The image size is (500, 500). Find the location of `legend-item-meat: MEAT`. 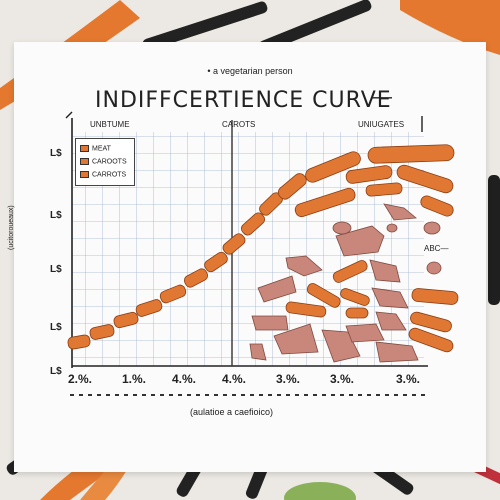

legend-item-meat: MEAT is located at coordinates (95, 148).